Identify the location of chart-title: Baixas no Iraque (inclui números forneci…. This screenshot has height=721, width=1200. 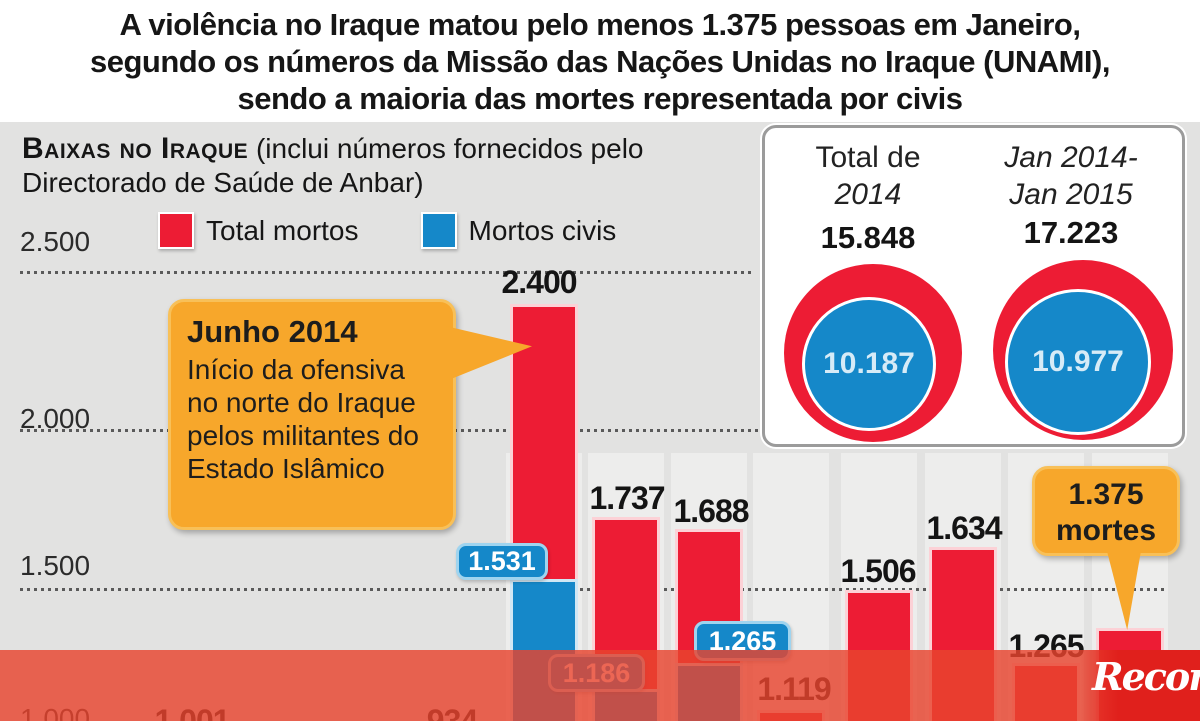
(377, 166).